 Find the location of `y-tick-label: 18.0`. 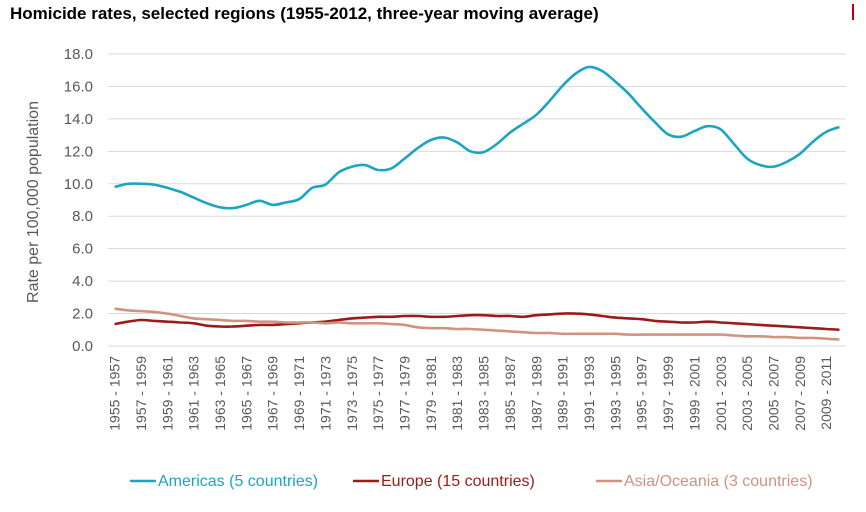

y-tick-label: 18.0 is located at coordinates (78, 54).